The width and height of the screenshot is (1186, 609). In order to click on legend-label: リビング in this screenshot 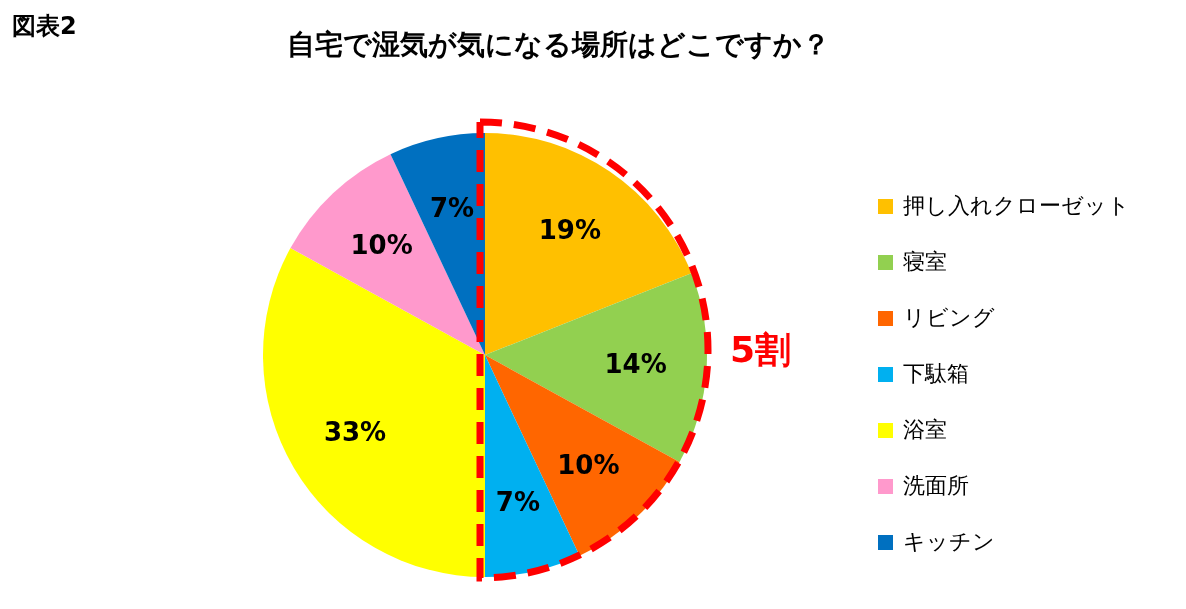, I will do `click(949, 318)`.